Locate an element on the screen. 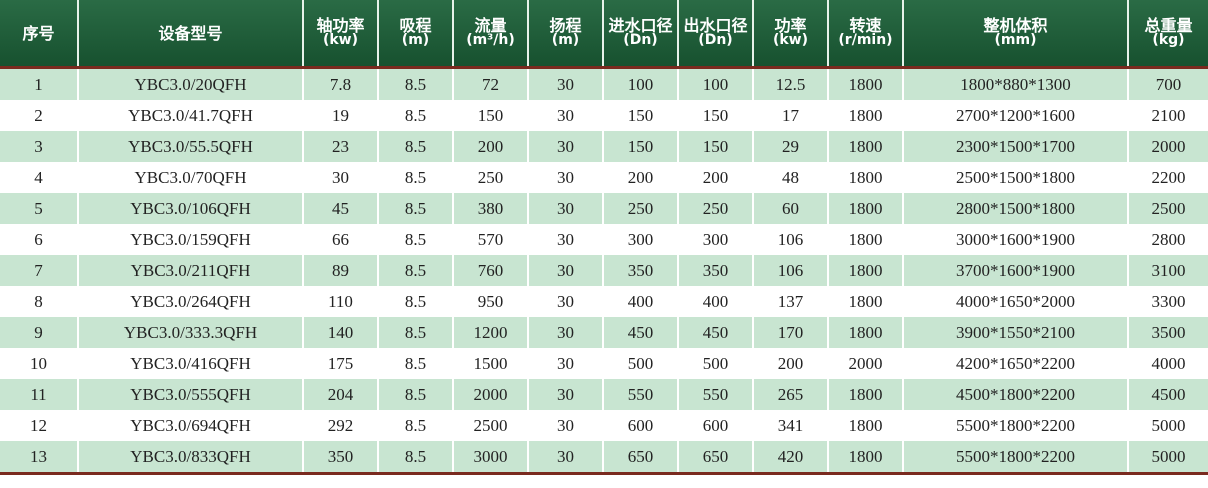  table-cell: 106 is located at coordinates (791, 239).